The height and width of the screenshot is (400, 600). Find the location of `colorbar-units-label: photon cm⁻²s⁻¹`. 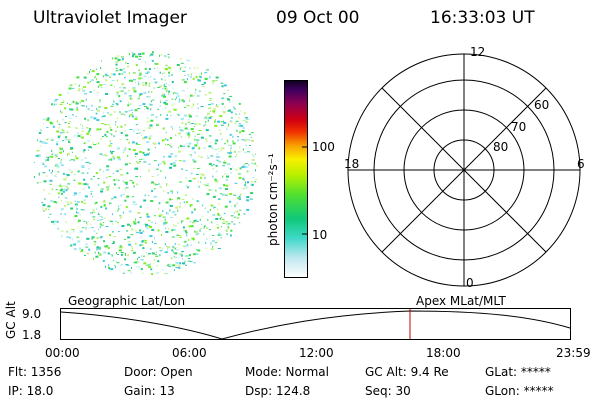

colorbar-units-label: photon cm⁻²s⁻¹ is located at coordinates (273, 199).